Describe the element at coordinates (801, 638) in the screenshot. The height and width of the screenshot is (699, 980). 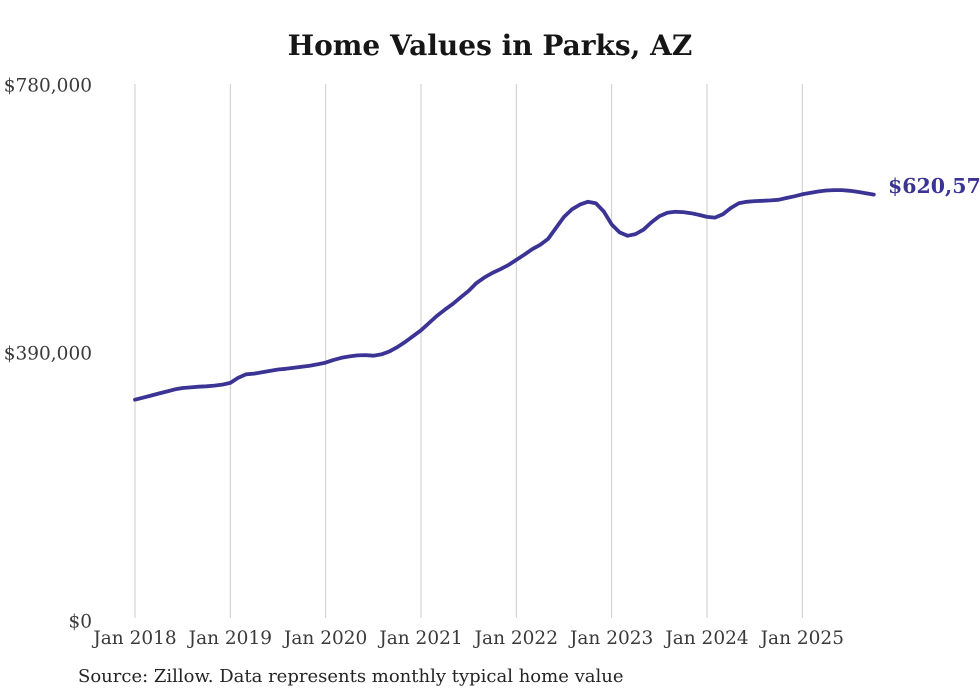
I see `x-tick-label: Jan 2025` at that location.